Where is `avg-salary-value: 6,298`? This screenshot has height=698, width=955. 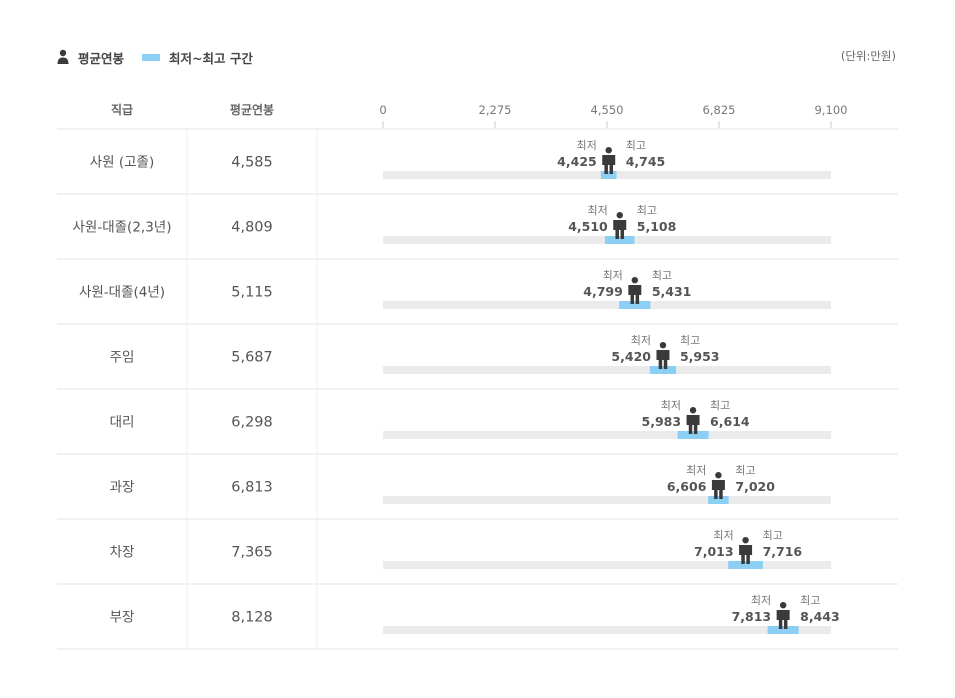
avg-salary-value: 6,298 is located at coordinates (252, 423).